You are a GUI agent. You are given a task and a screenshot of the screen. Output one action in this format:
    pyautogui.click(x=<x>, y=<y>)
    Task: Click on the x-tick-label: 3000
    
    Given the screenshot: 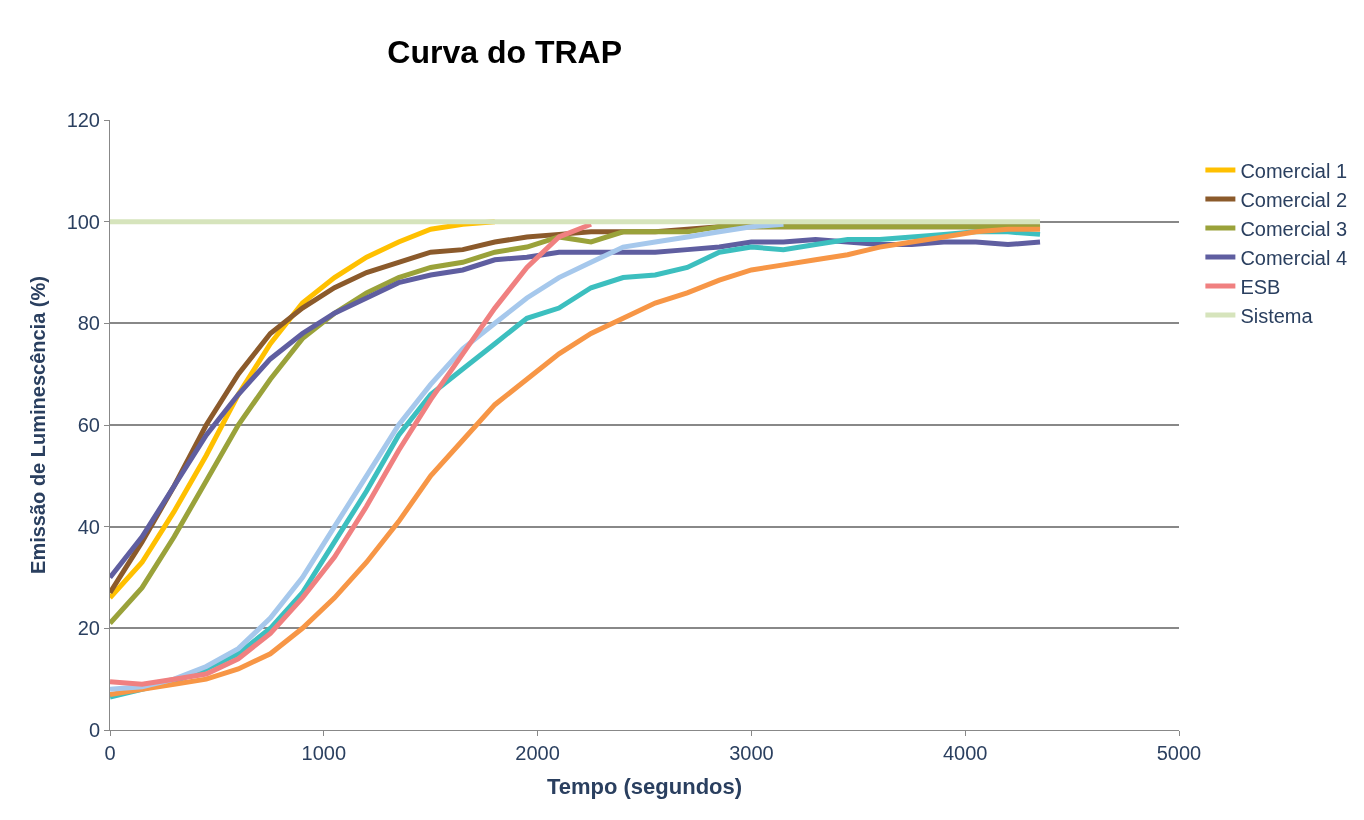 What is the action you would take?
    pyautogui.click(x=751, y=753)
    